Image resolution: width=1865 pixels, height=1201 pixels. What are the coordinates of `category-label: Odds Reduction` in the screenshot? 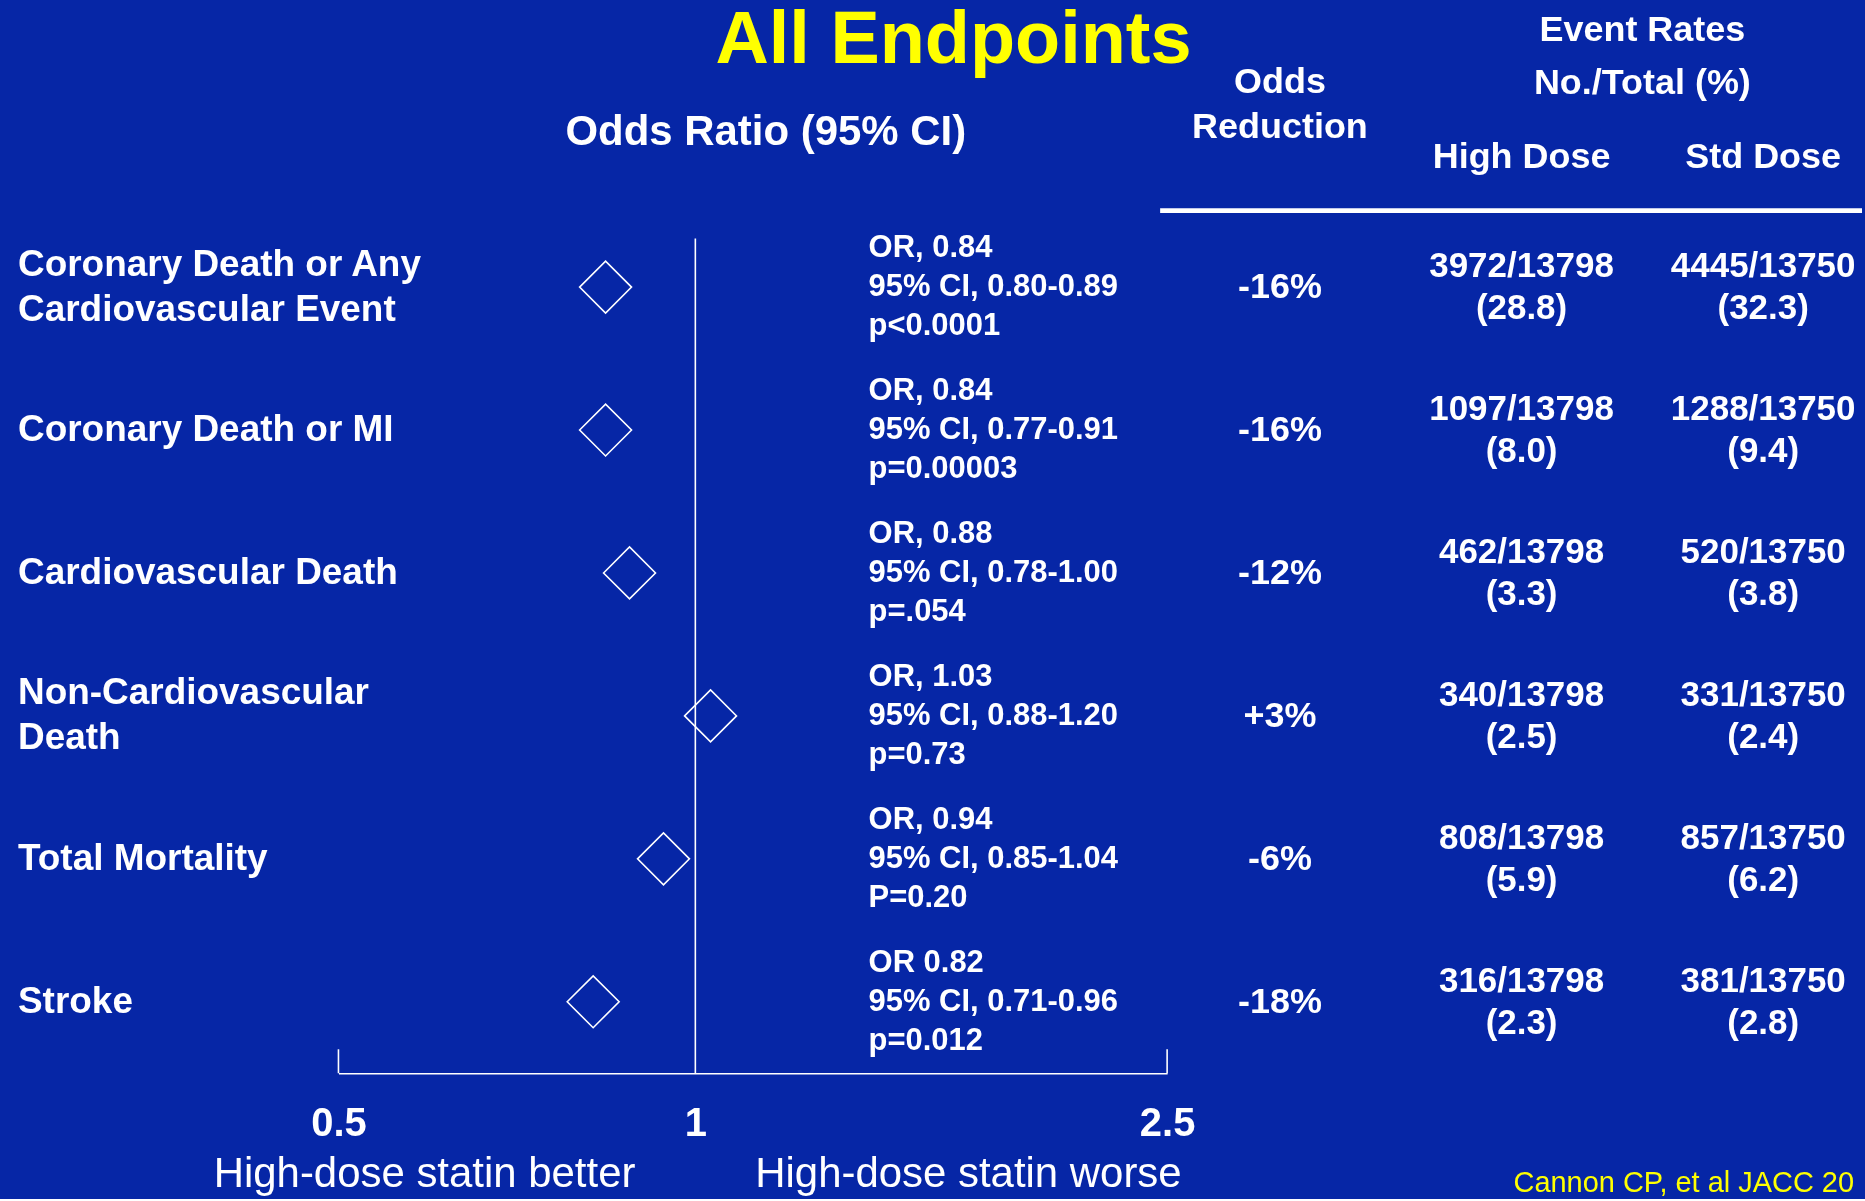 It's located at (1280, 103).